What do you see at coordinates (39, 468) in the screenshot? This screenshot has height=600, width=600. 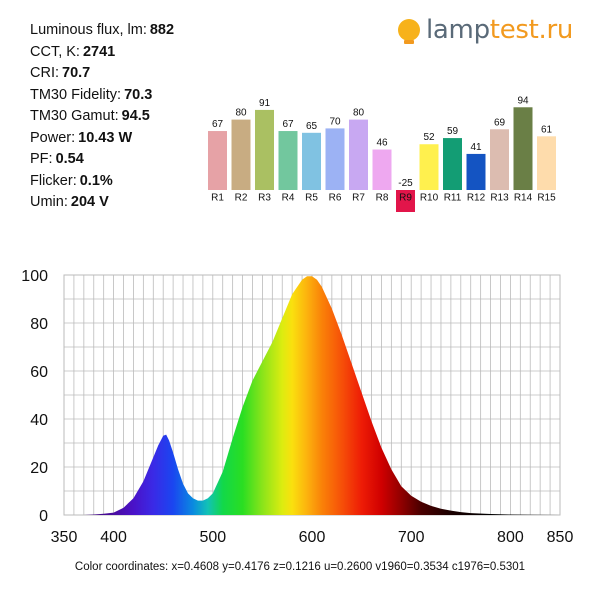 I see `y-tick-label: 20` at bounding box center [39, 468].